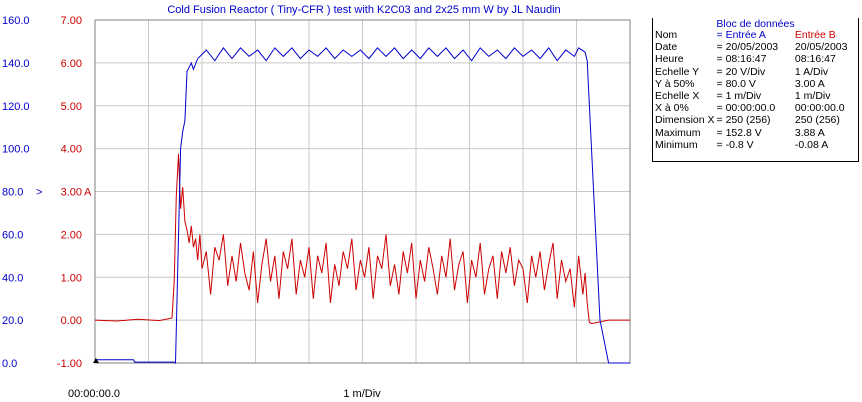  Describe the element at coordinates (666, 47) in the screenshot. I see `data-cell-label: Date` at that location.